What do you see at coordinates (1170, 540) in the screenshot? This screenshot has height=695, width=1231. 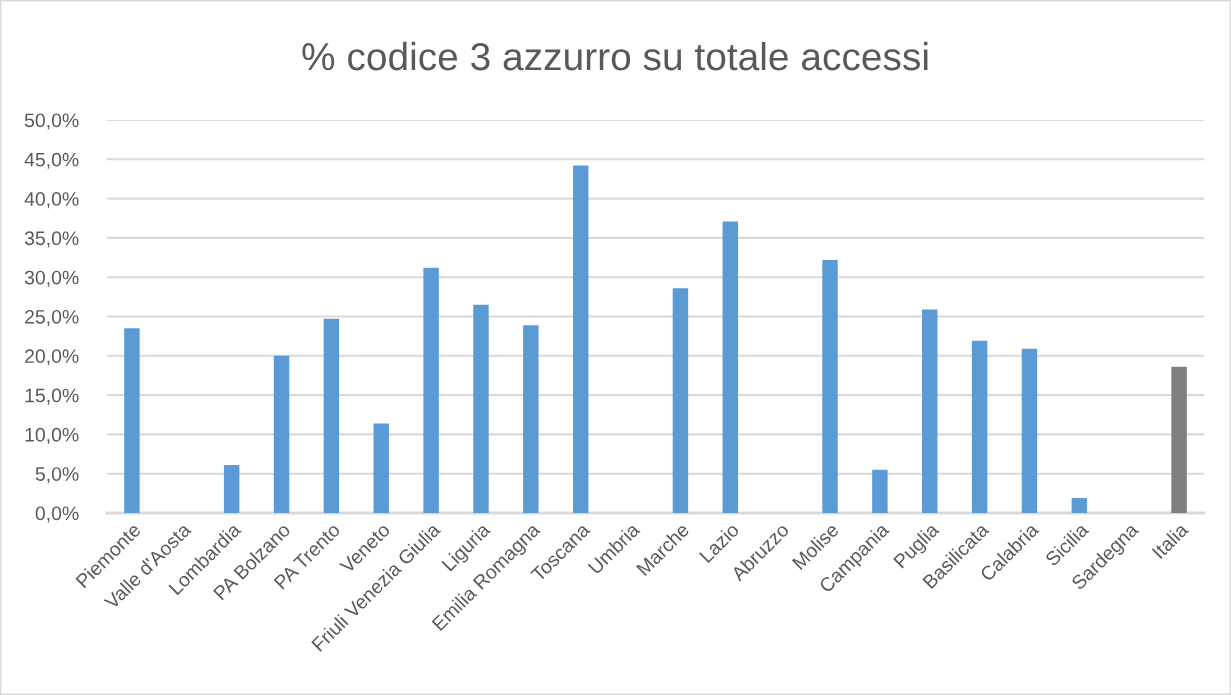 I see `x-tick-label: Italia` at bounding box center [1170, 540].